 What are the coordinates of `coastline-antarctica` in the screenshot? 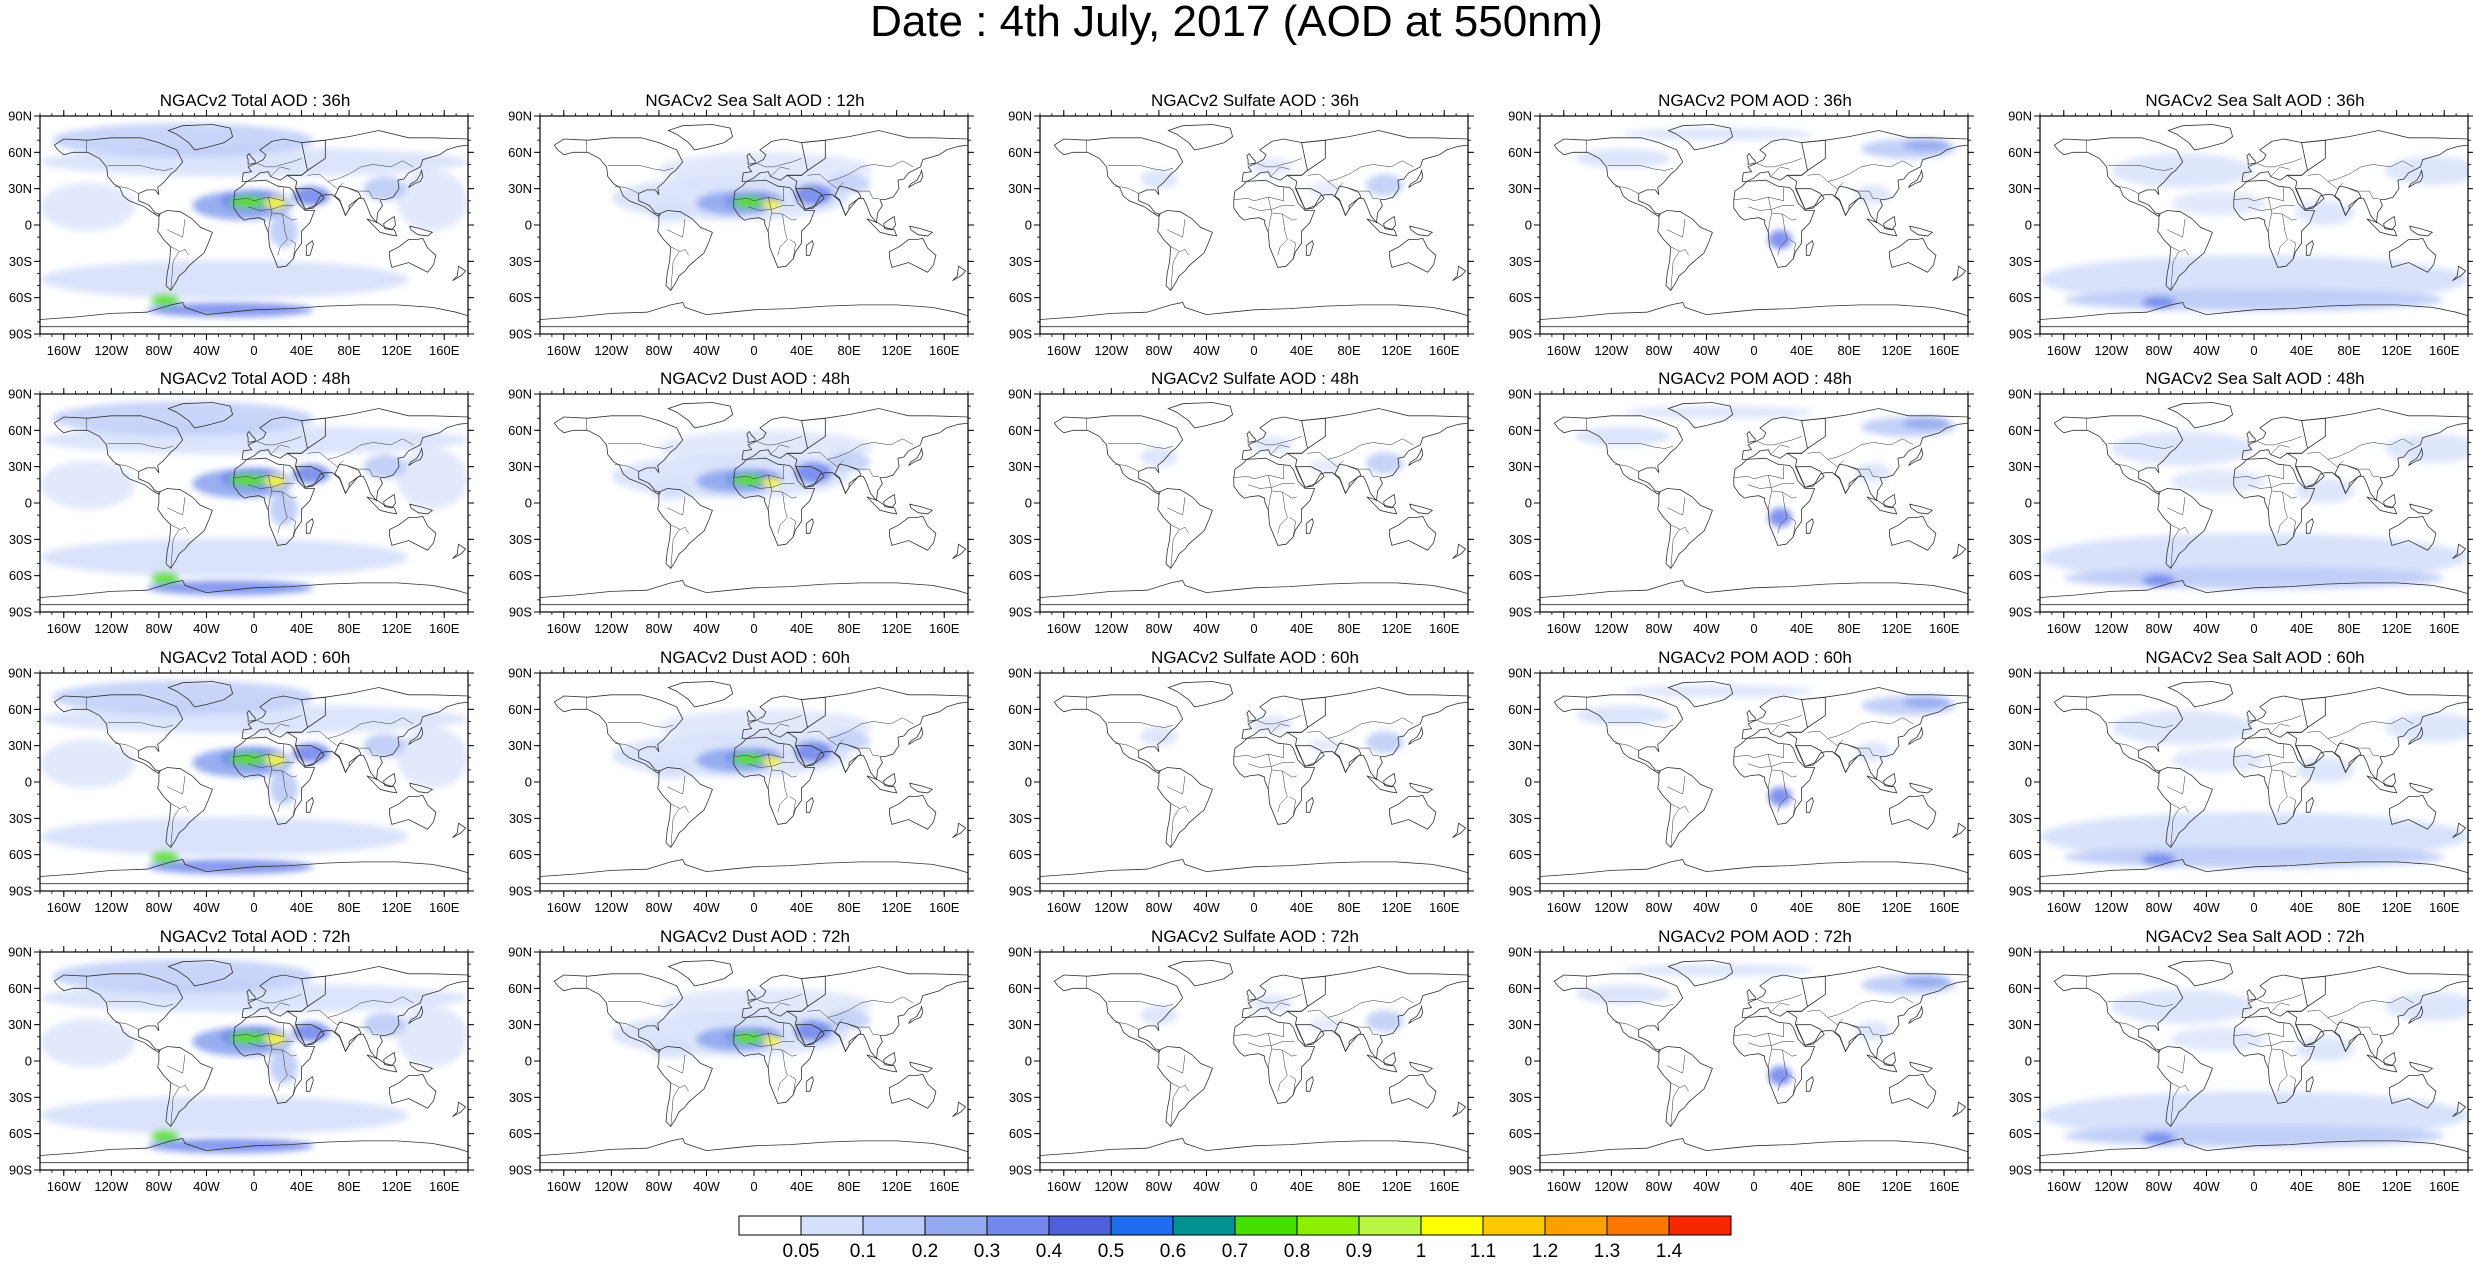 It's located at (1754, 1151).